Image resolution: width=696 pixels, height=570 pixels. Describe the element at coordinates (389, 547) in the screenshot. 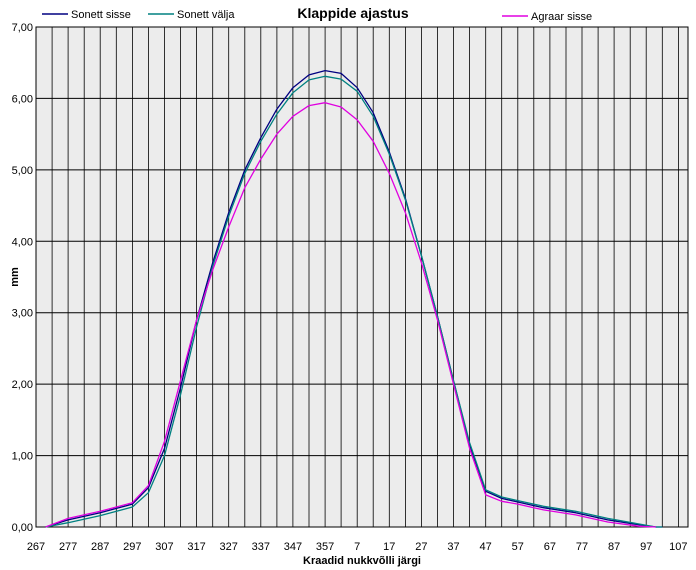

I see `x-tick-label: 17` at that location.